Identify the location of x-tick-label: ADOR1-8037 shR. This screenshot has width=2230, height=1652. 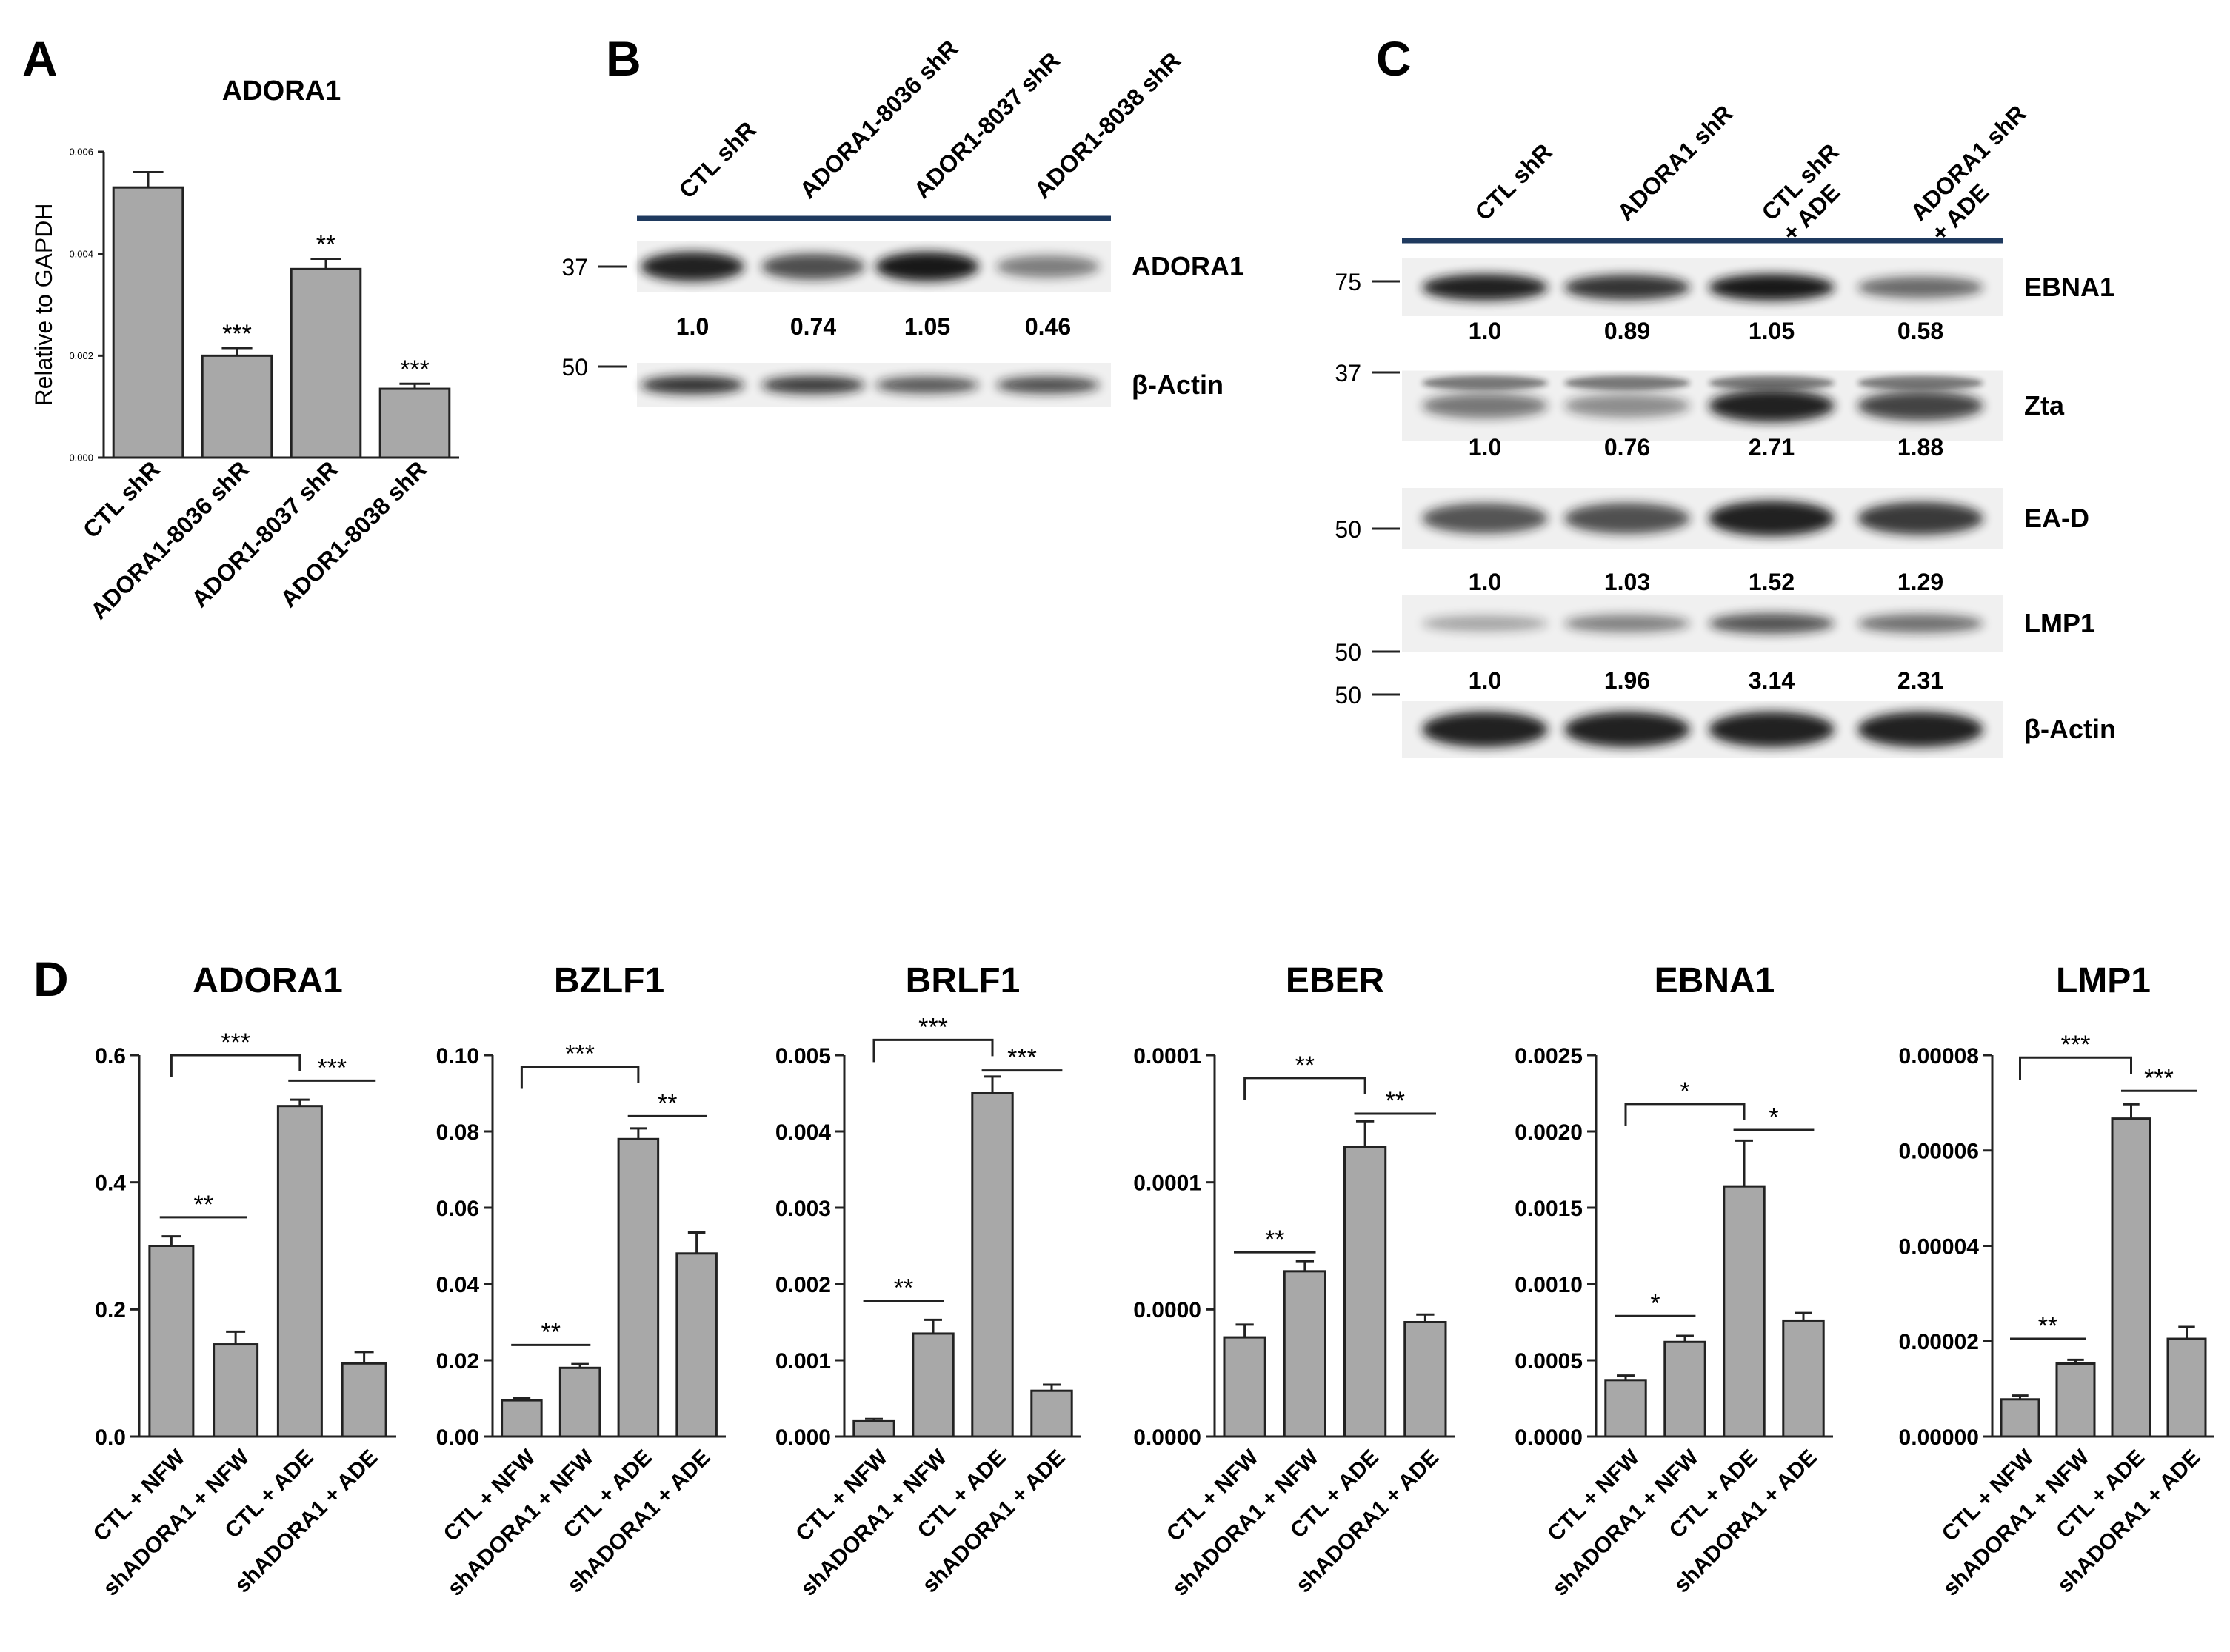
(265, 533).